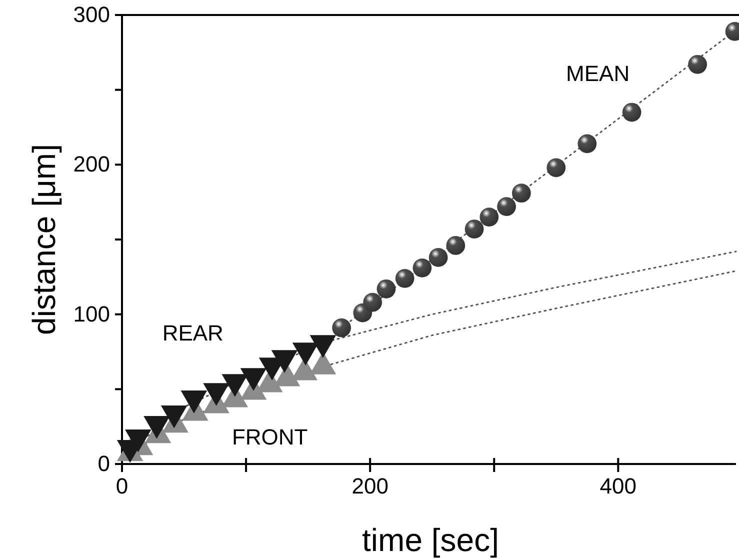  Describe the element at coordinates (618, 486) in the screenshot. I see `x-tick-label: 400` at that location.